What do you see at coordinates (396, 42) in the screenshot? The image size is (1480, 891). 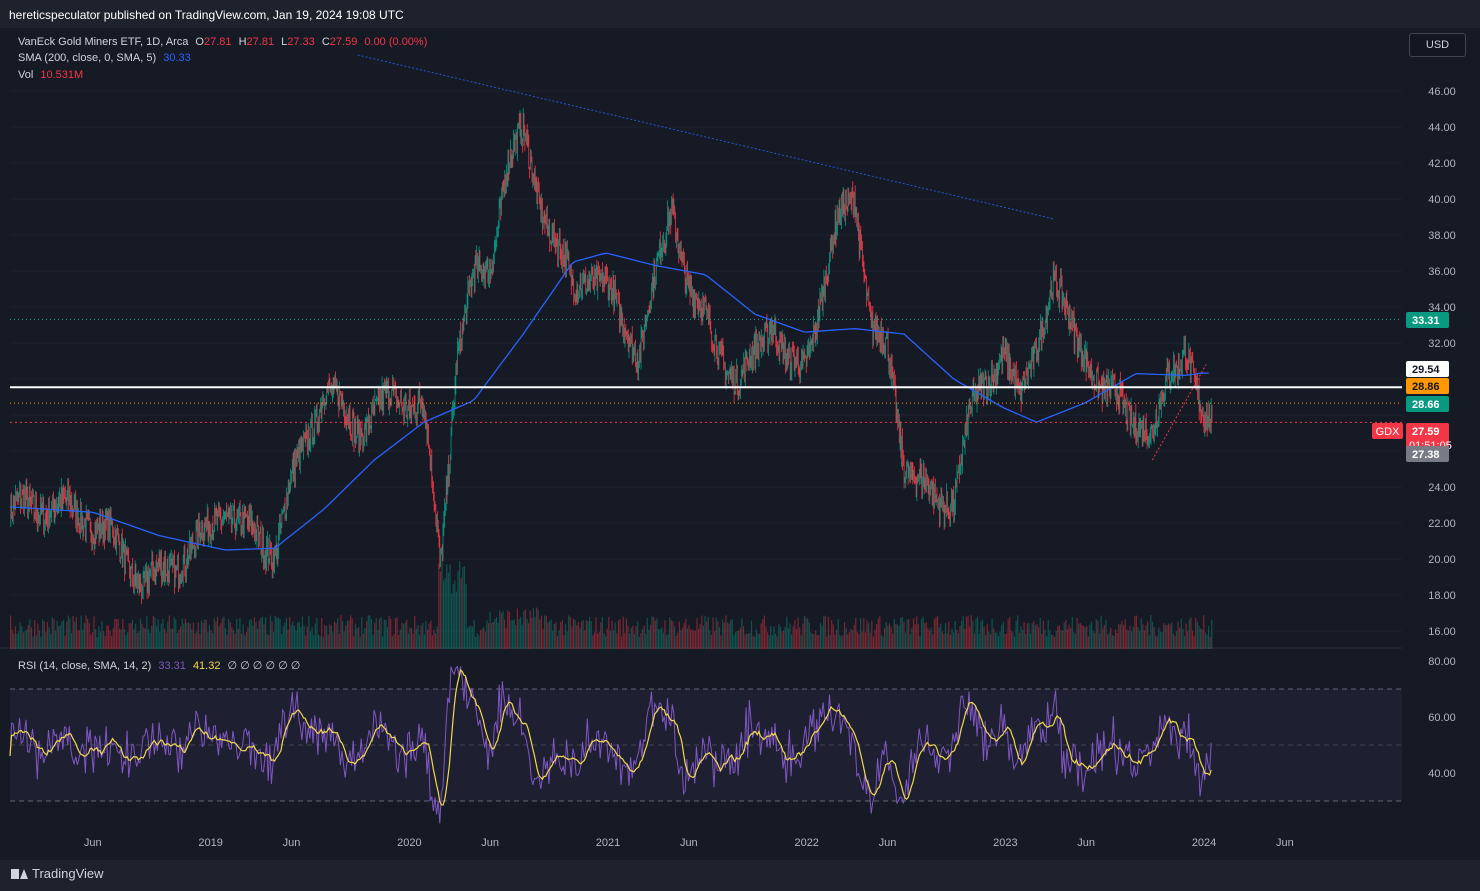 I see `change-value: 0.00 (0.00%)` at bounding box center [396, 42].